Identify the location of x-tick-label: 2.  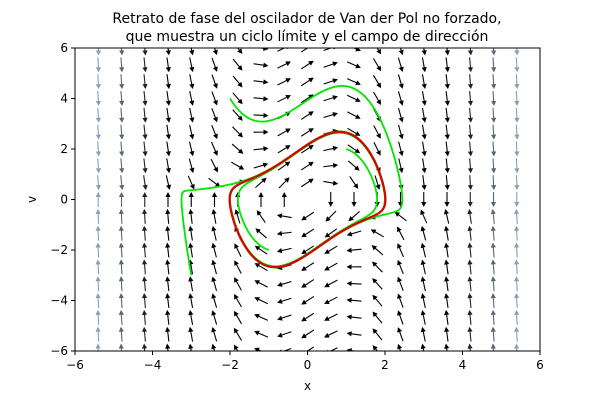
(385, 365).